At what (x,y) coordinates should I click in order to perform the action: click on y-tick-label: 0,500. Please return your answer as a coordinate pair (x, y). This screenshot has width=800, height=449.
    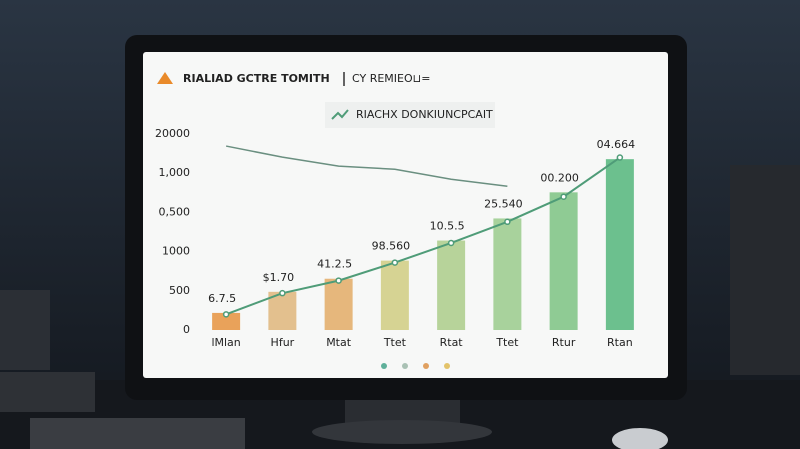
    Looking at the image, I should click on (175, 211).